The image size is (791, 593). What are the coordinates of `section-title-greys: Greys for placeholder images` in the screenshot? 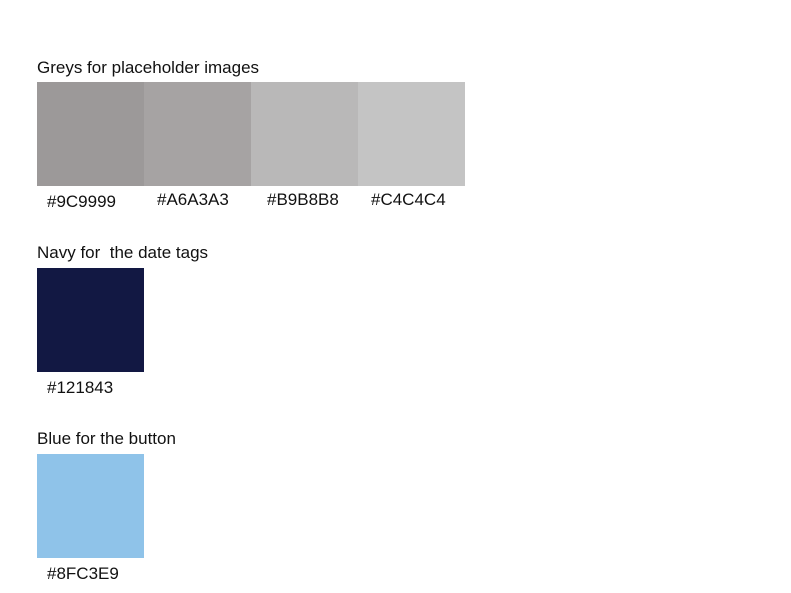 It's located at (148, 67).